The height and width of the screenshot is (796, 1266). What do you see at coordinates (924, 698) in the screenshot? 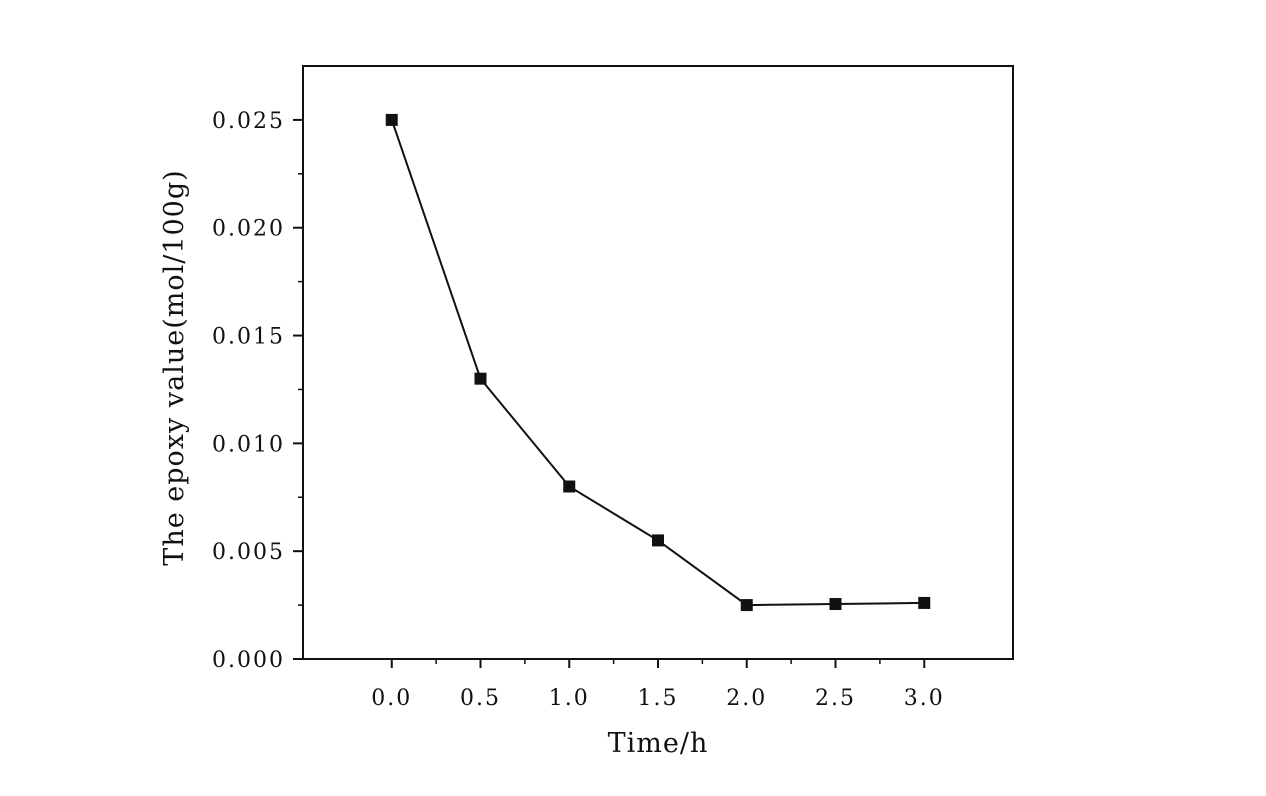
I see `x-tick-label: 3.0` at bounding box center [924, 698].